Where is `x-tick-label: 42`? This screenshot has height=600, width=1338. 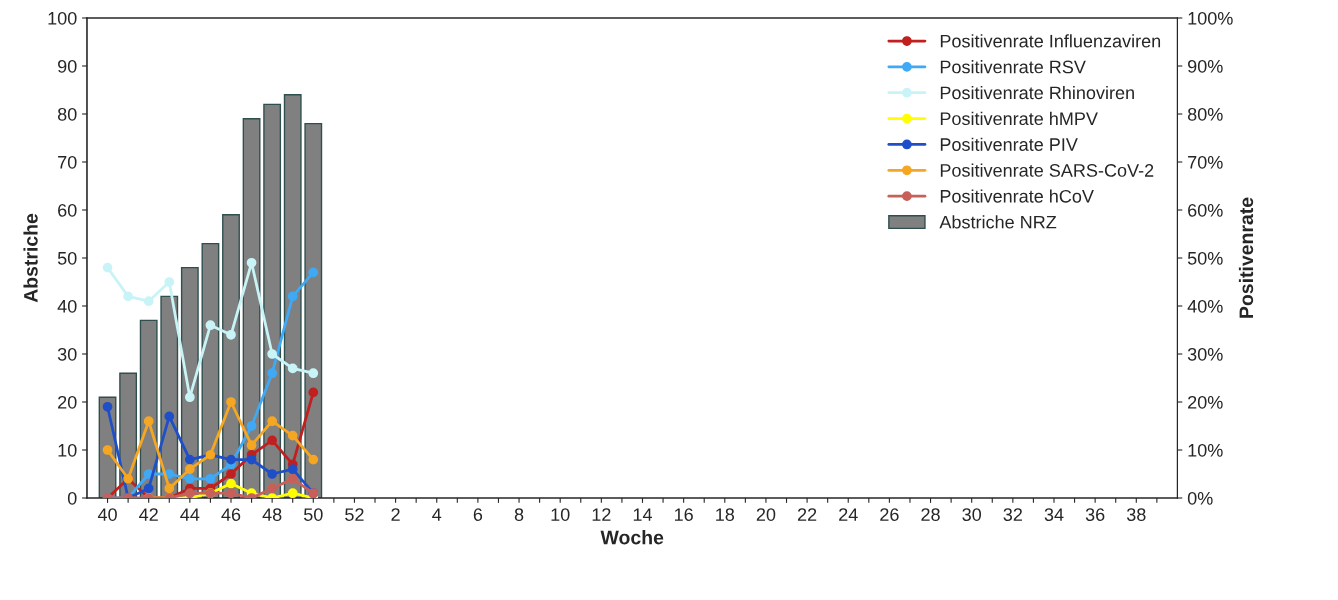
x-tick-label: 42 is located at coordinates (148, 514).